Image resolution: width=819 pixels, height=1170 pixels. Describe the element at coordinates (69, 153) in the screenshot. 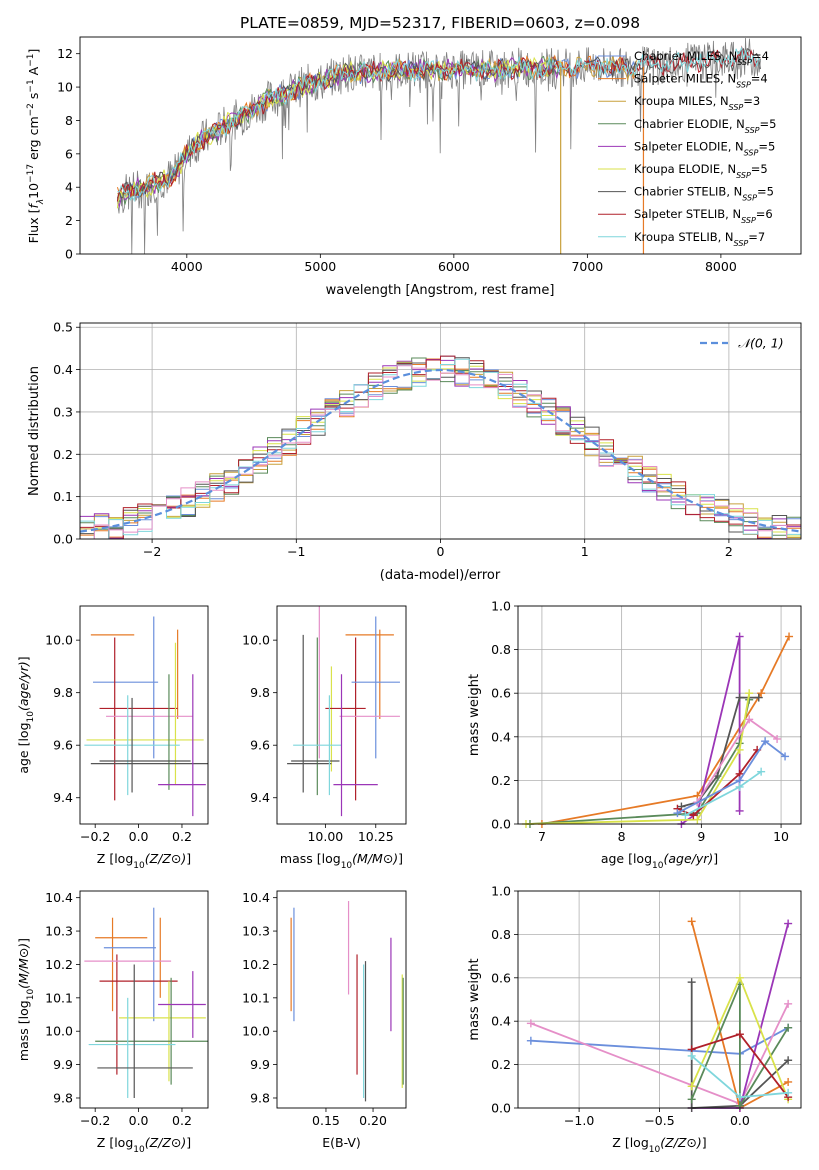

I see `y-tick-label: 6` at that location.